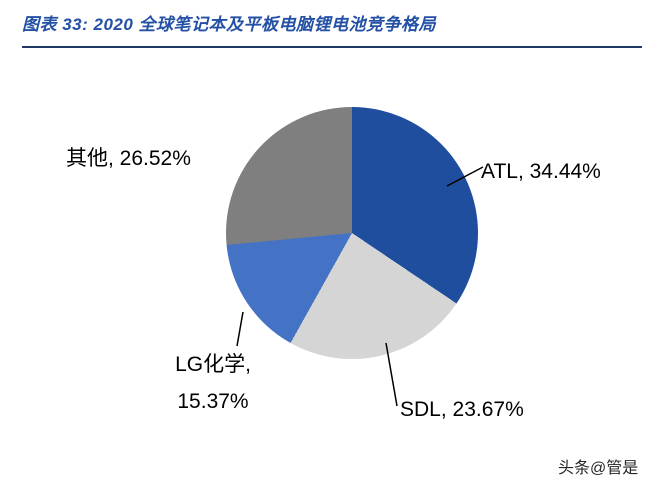 The image size is (663, 487). Describe the element at coordinates (598, 468) in the screenshot. I see `watermark-text: 头条@管是` at that location.